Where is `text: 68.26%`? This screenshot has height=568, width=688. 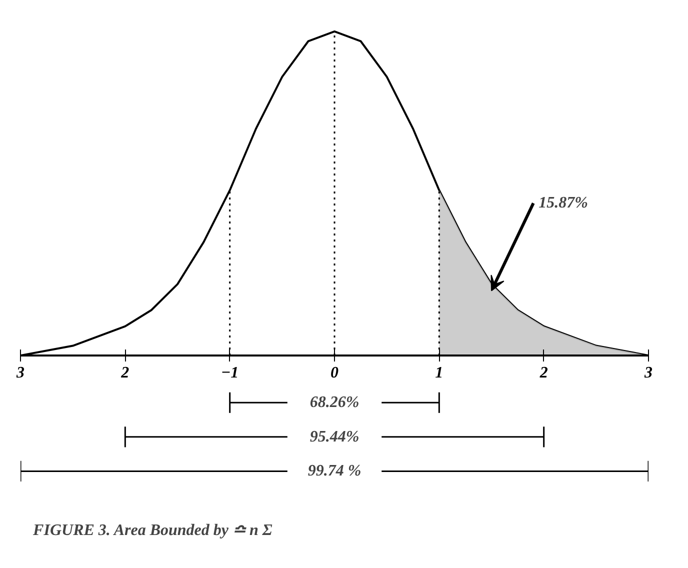
text: 68.26% is located at coordinates (335, 403).